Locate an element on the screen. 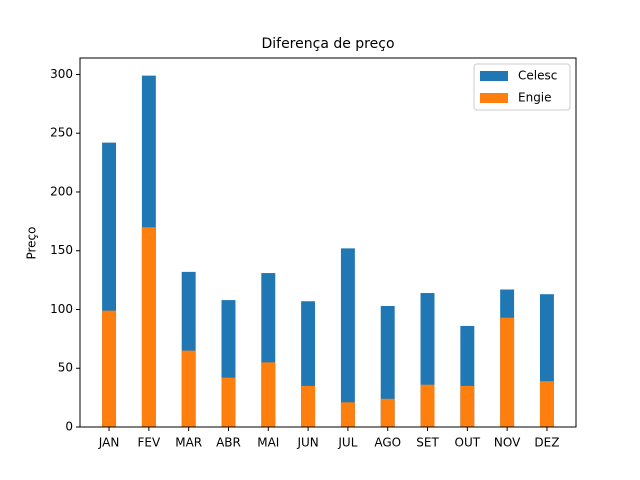 Image resolution: width=640 pixels, height=480 pixels. x-tick-label: FEV is located at coordinates (149, 443).